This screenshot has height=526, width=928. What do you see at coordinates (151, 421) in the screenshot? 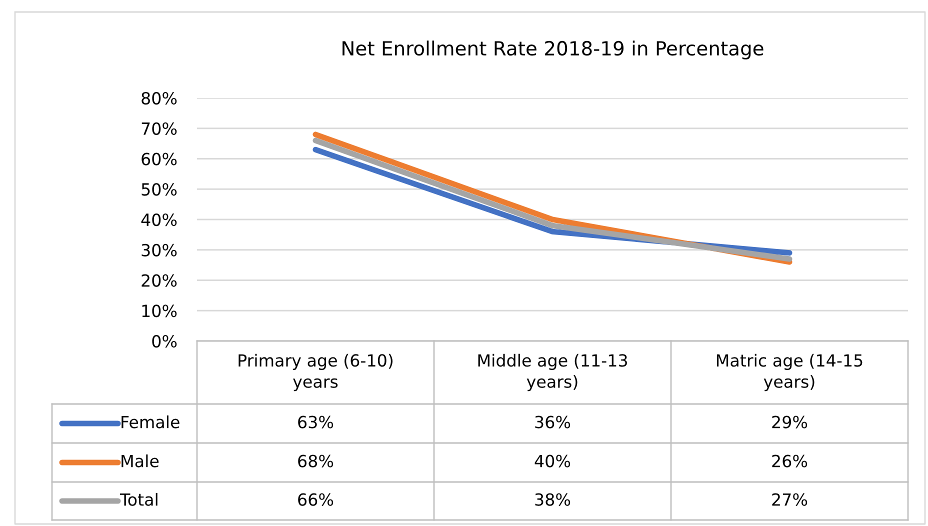
I see `legend-label: Female` at bounding box center [151, 421].